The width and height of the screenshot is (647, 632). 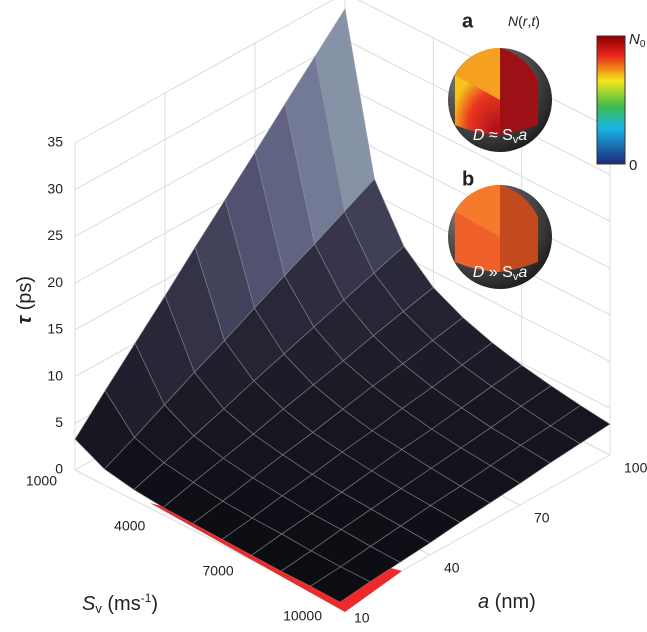 I want to click on x-axis-title: a (nm), so click(x=507, y=602).